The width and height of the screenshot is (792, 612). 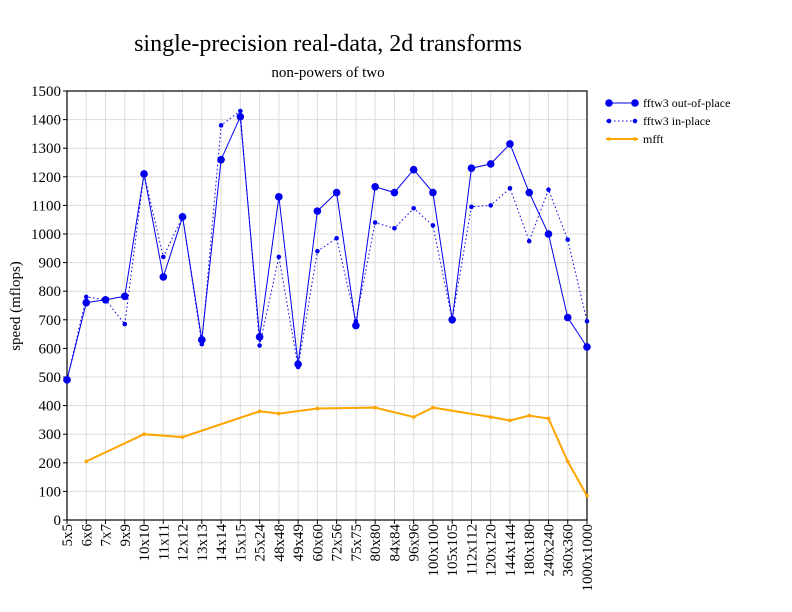 What do you see at coordinates (653, 139) in the screenshot?
I see `legend-label: mfft` at bounding box center [653, 139].